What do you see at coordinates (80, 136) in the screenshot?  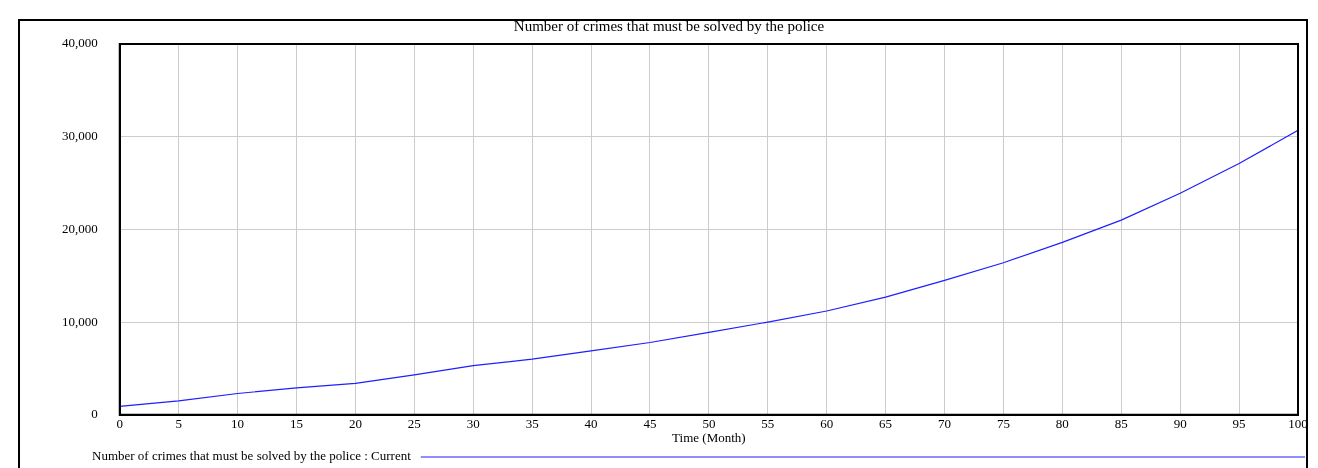 I see `y-tick-label: 30,000` at bounding box center [80, 136].